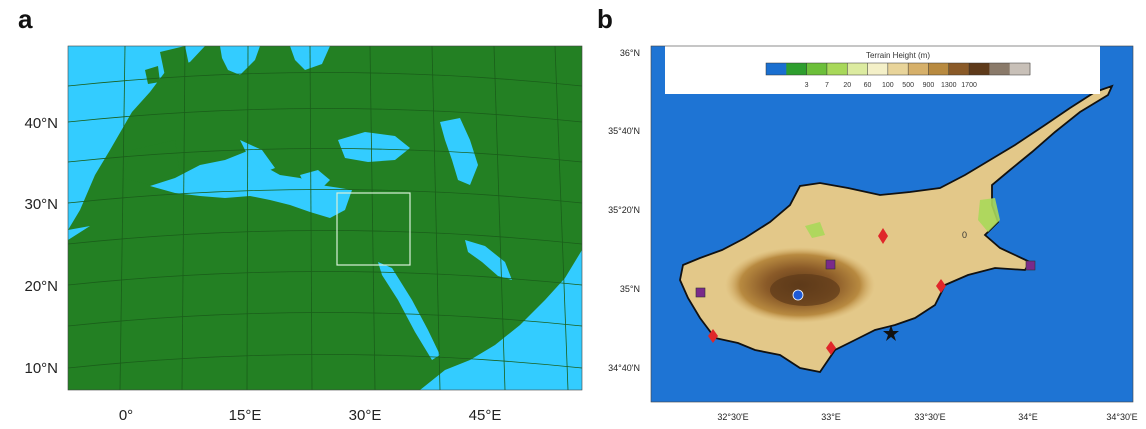 This screenshot has height=429, width=1146. What do you see at coordinates (245, 415) in the screenshot?
I see `lon-label: 15°E` at bounding box center [245, 415].